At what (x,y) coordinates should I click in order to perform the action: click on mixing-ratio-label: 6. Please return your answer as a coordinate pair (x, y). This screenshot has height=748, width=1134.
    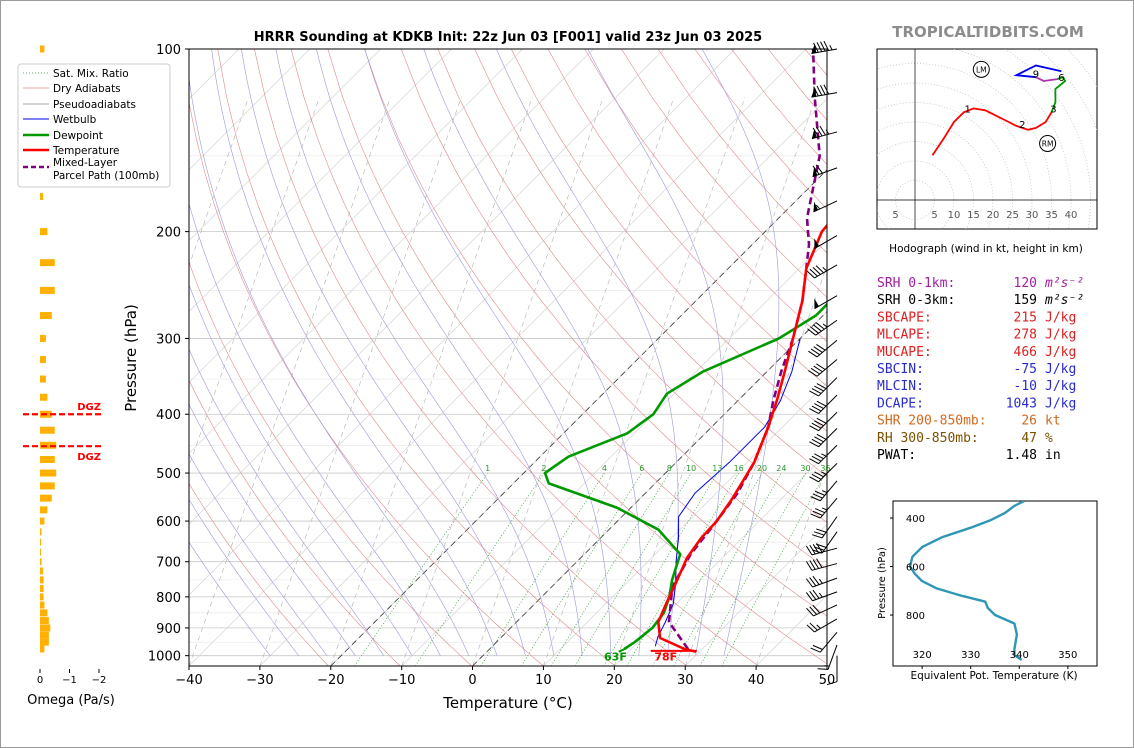
    Looking at the image, I should click on (641, 468).